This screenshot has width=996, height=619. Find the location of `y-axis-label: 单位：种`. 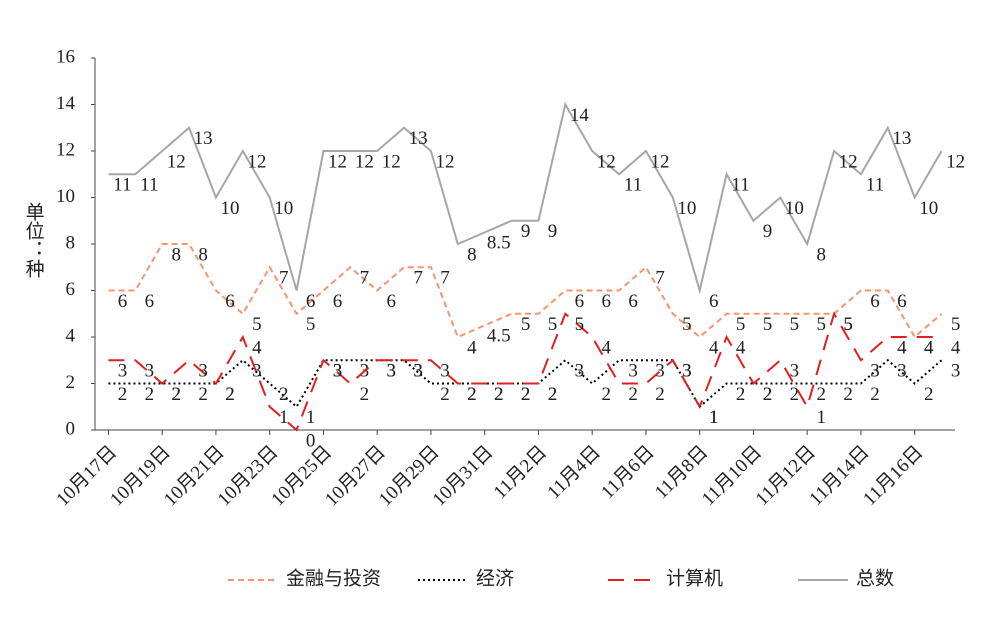

y-axis-label: 单位：种 is located at coordinates (34, 240).